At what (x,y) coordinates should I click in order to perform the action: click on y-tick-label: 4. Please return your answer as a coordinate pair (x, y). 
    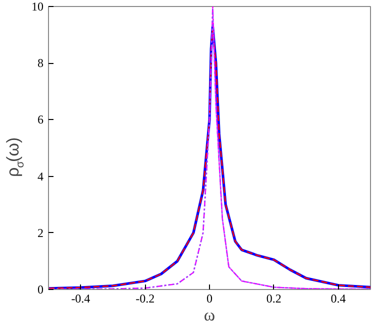
    Looking at the image, I should click on (41, 176).